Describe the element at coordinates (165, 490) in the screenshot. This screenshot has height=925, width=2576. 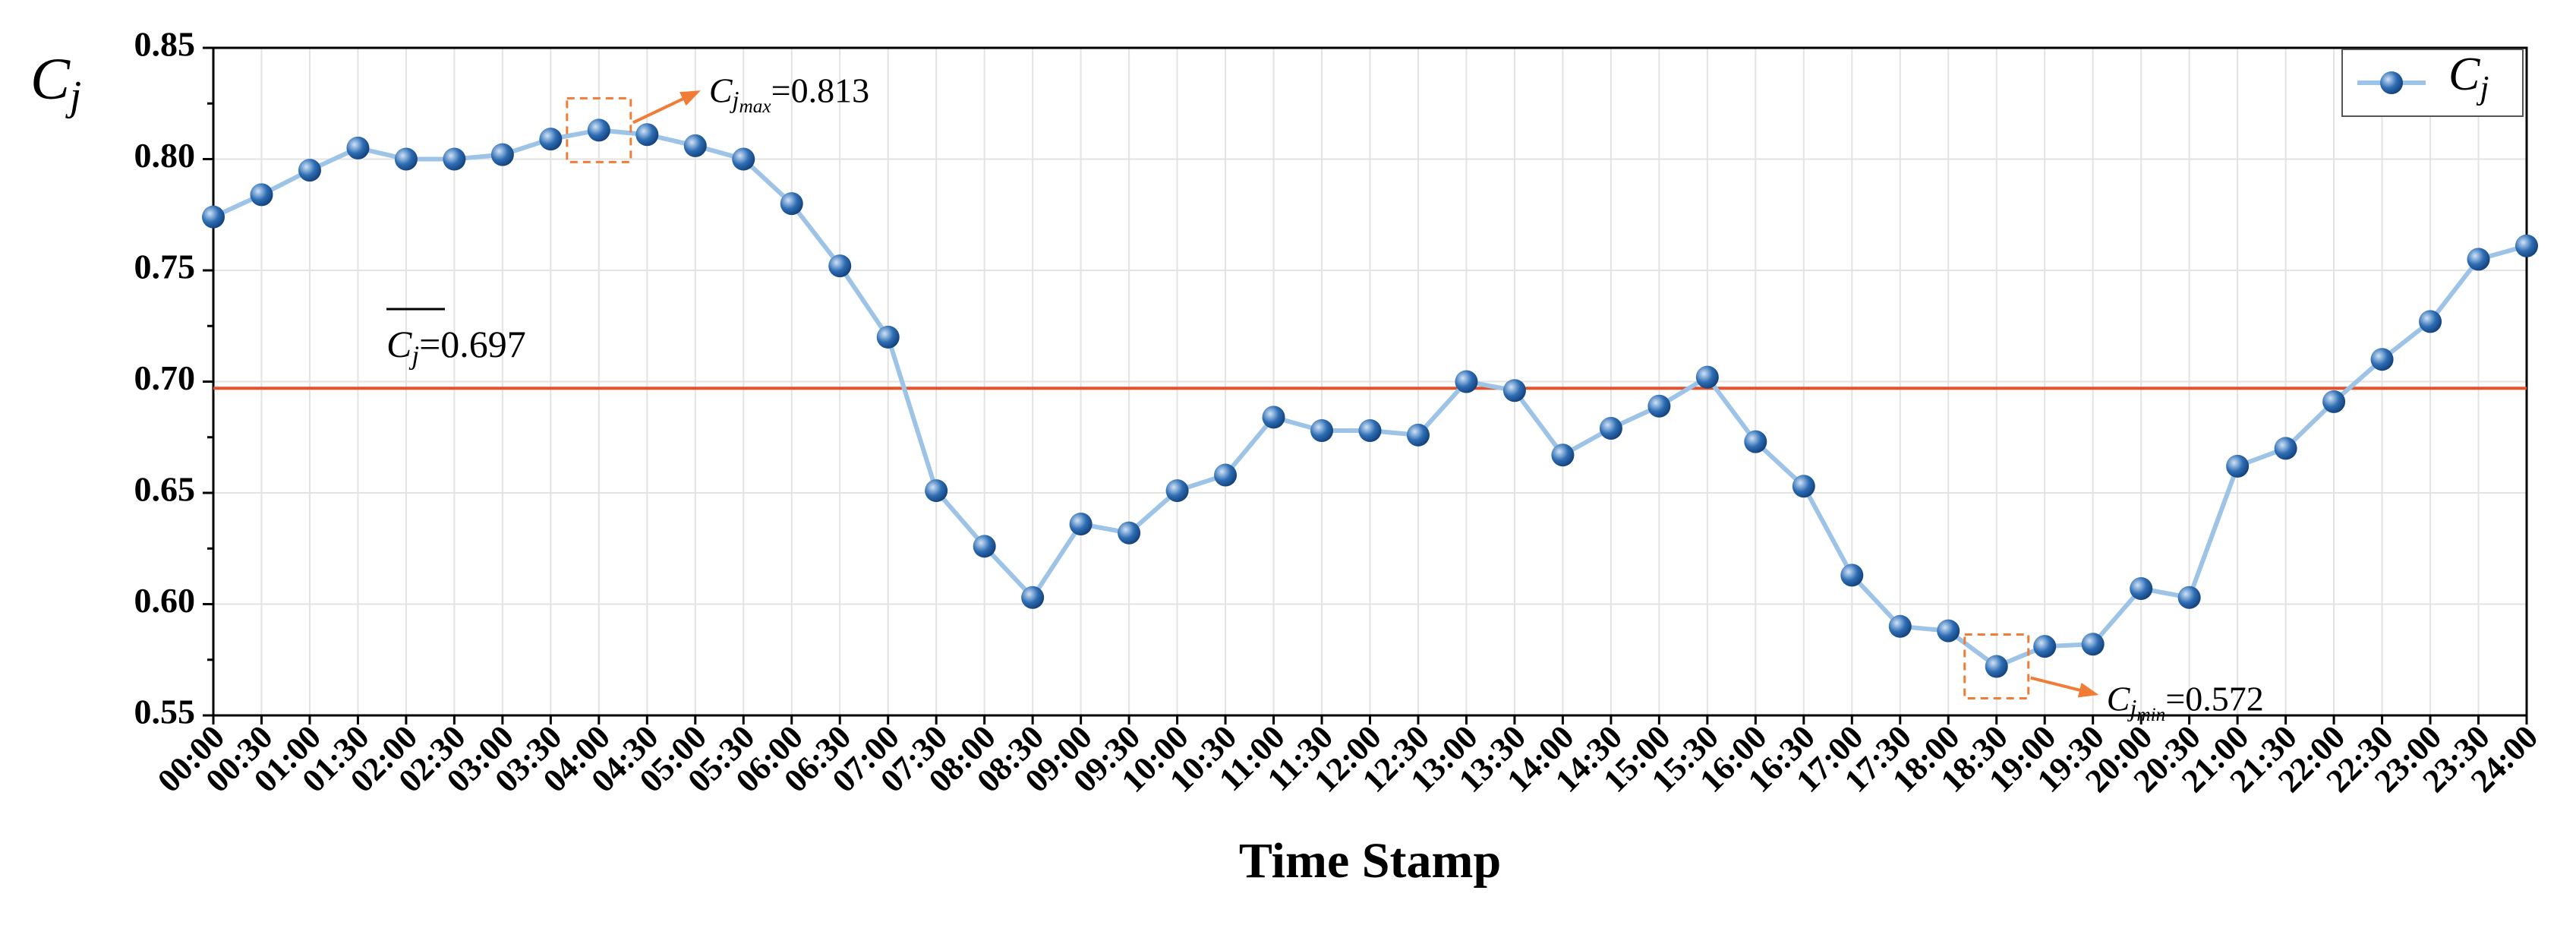
I see `y-tick-label: 0.65` at that location.